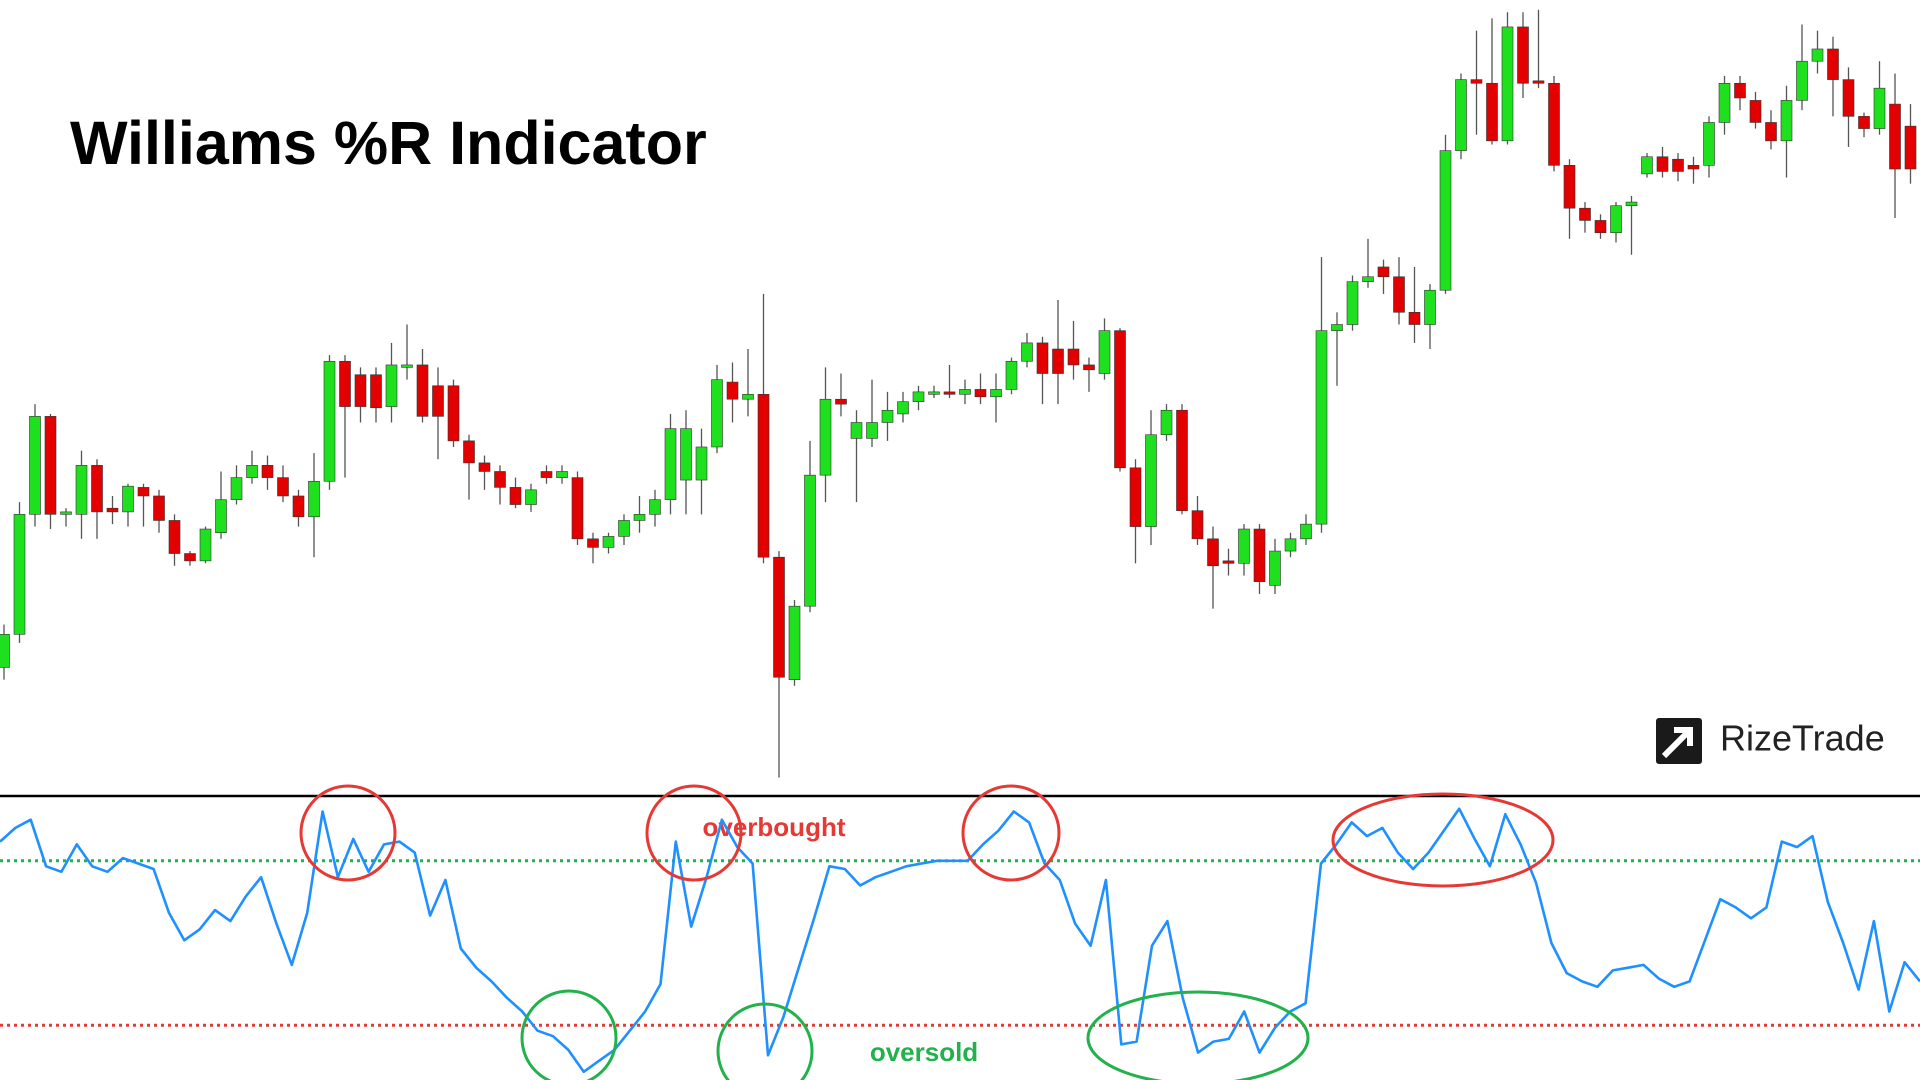  What do you see at coordinates (924, 1052) in the screenshot?
I see `level-label: oversold` at bounding box center [924, 1052].